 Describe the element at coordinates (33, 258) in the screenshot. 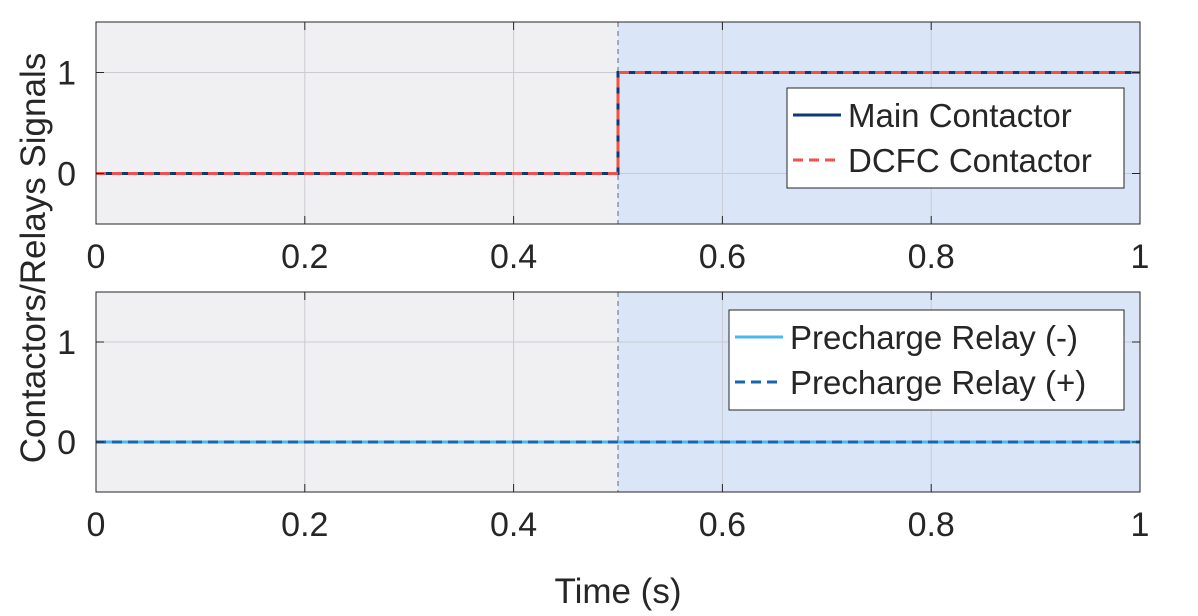

I see `y-axis-label: Contactors/Relays Signals` at that location.